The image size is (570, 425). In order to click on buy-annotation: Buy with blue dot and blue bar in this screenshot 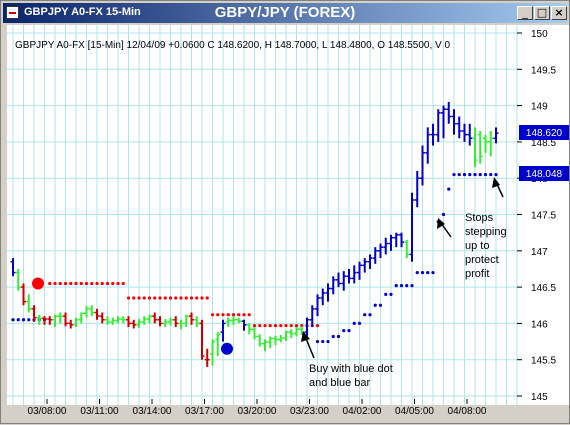, I will do `click(347, 360)`.